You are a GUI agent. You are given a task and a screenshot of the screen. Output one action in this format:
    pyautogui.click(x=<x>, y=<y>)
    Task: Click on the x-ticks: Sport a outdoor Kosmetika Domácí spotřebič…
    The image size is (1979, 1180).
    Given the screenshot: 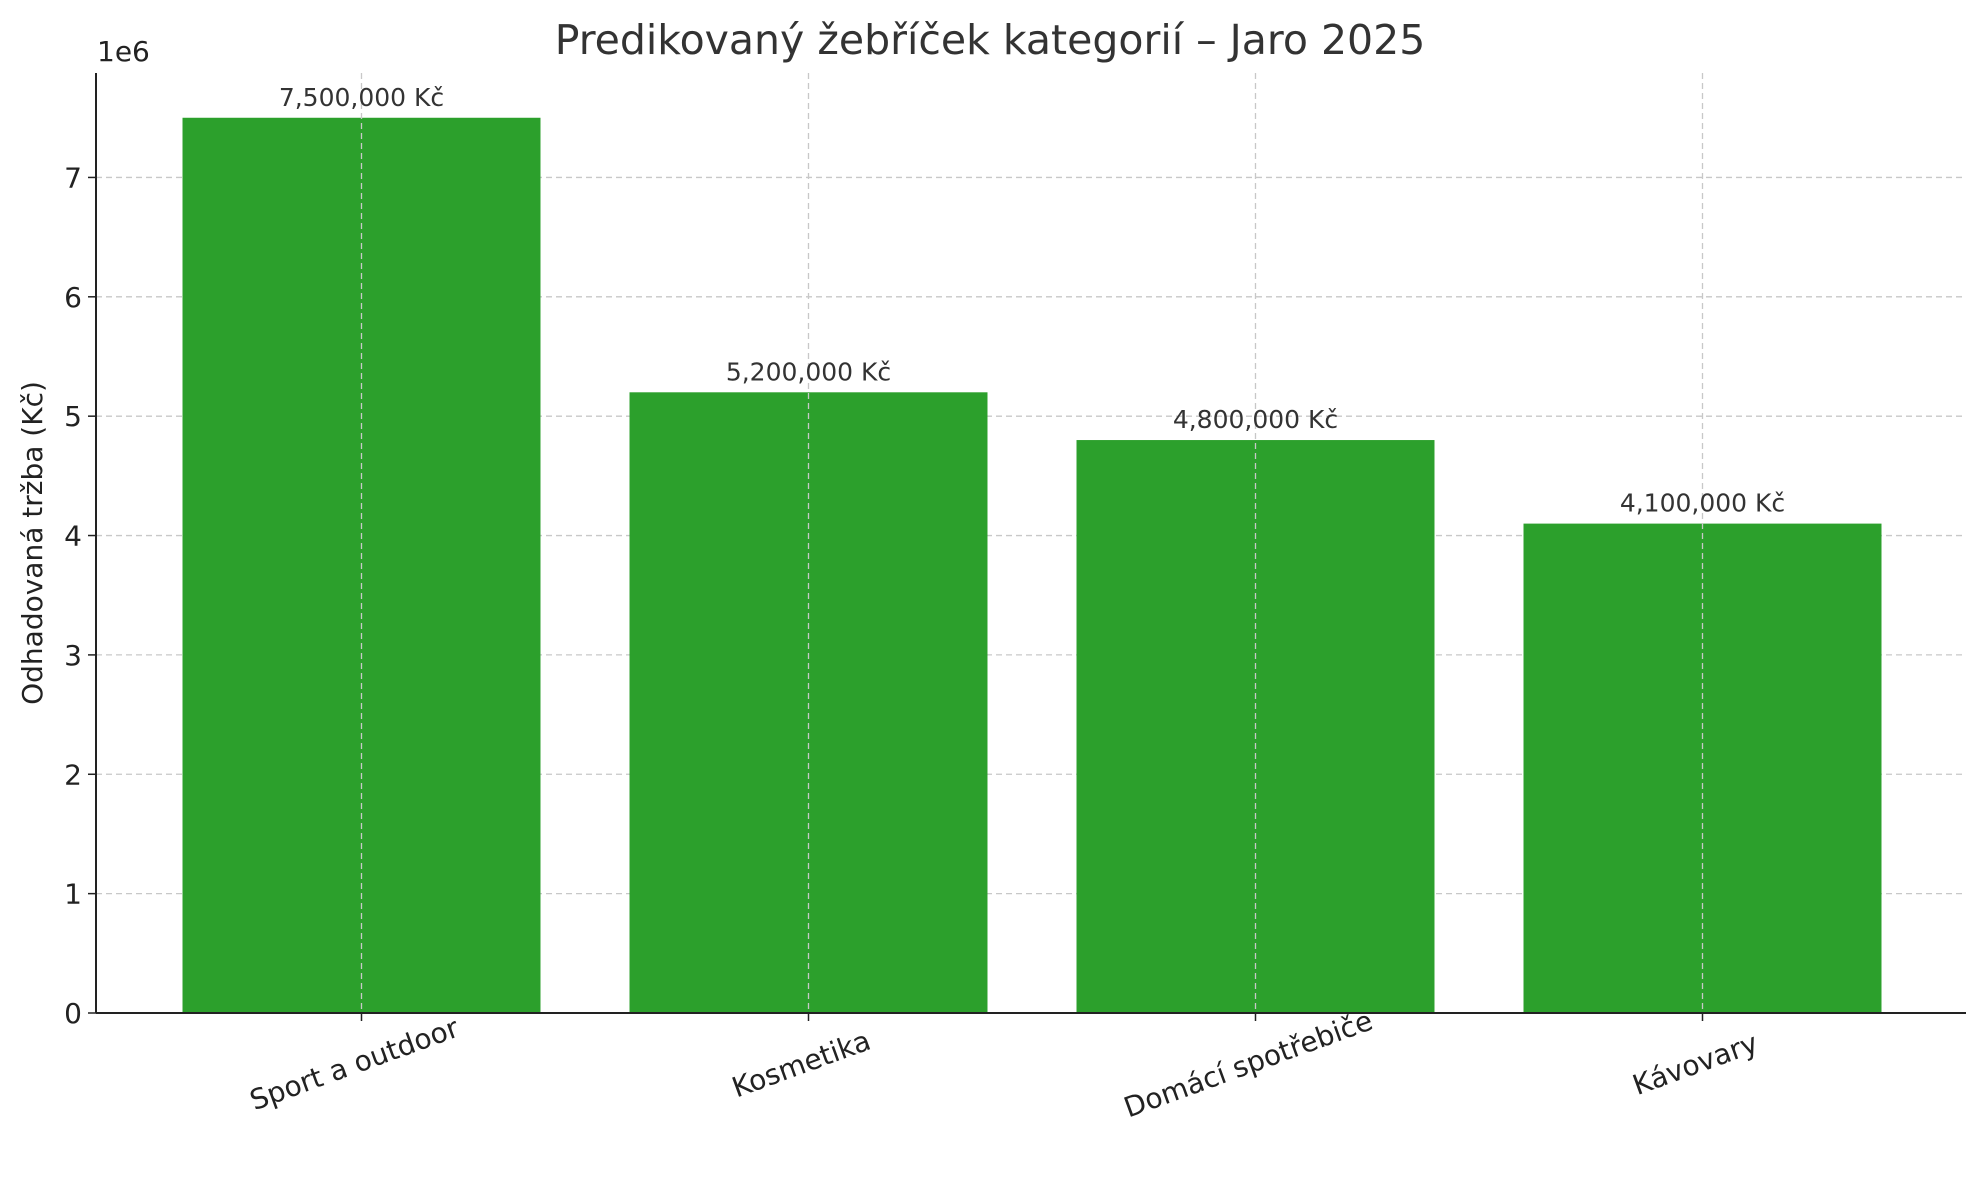 What is the action you would take?
    pyautogui.click(x=1003, y=1064)
    